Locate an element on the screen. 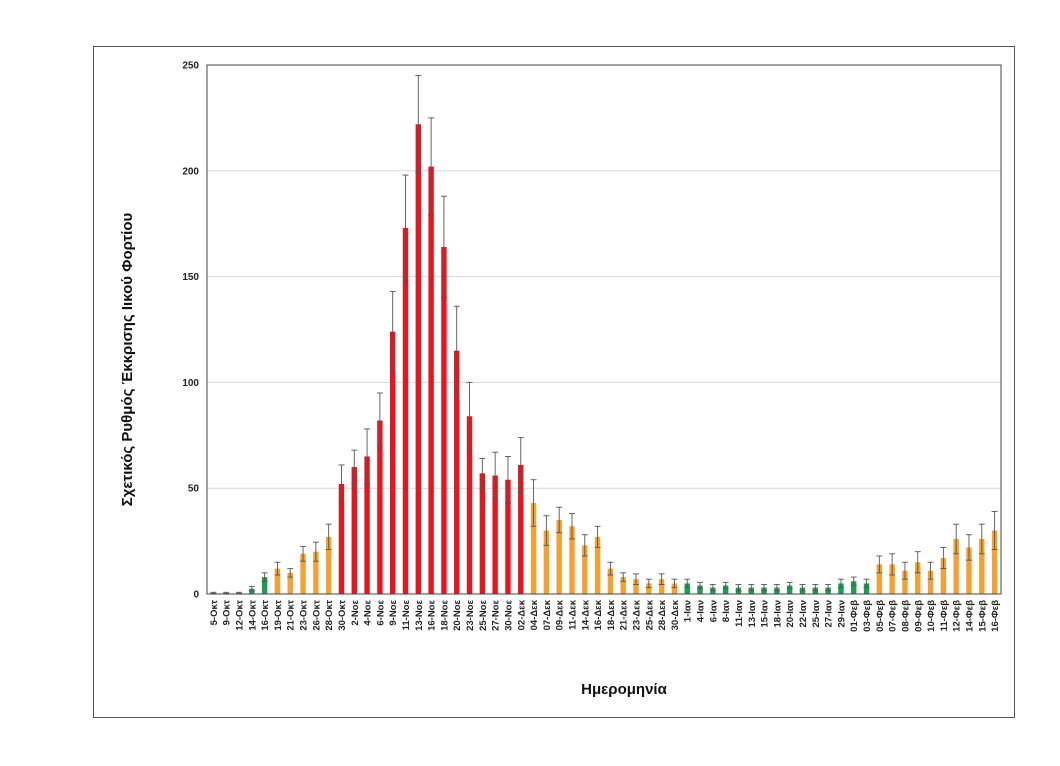  error-bar-23-Οκτ is located at coordinates (303, 553).